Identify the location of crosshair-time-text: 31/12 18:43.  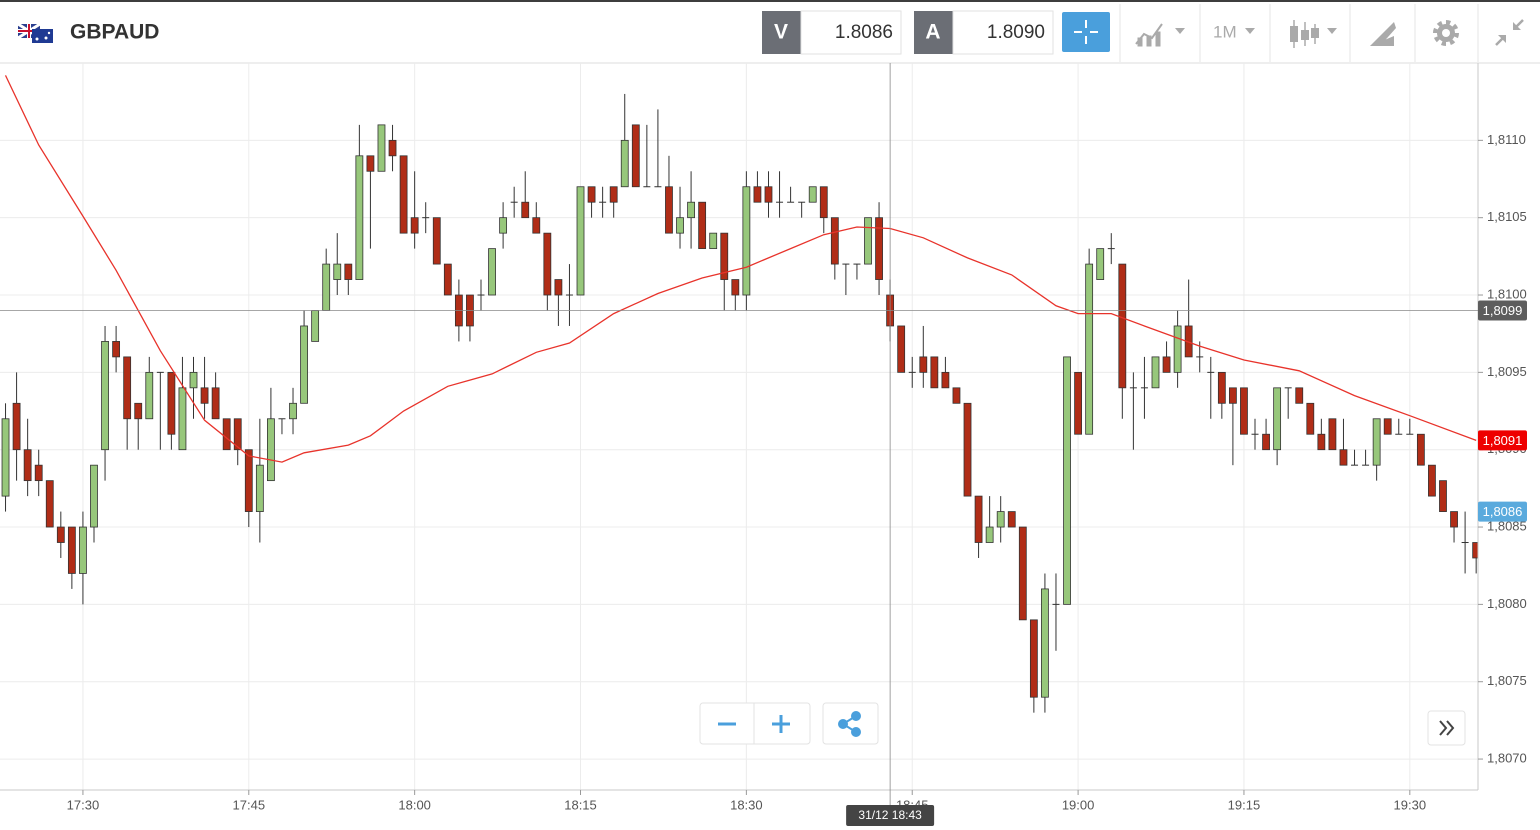
(890, 815).